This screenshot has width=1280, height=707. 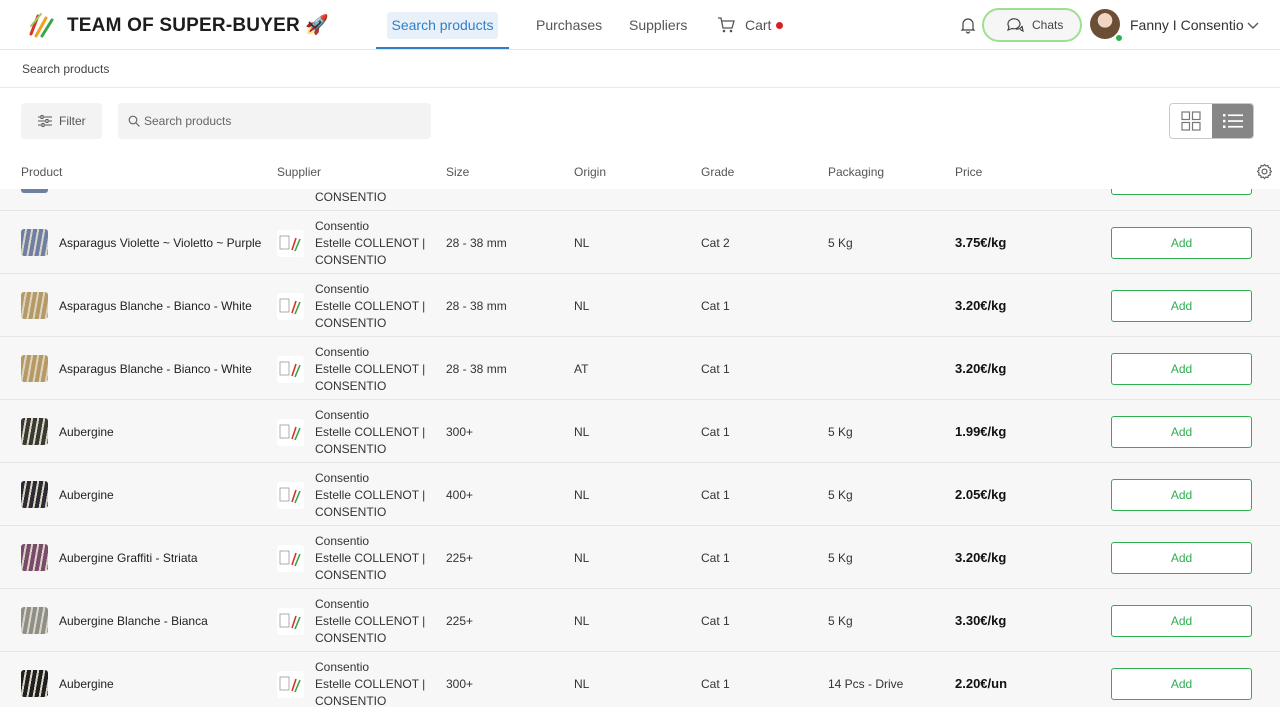 I want to click on search-input, so click(x=284, y=121).